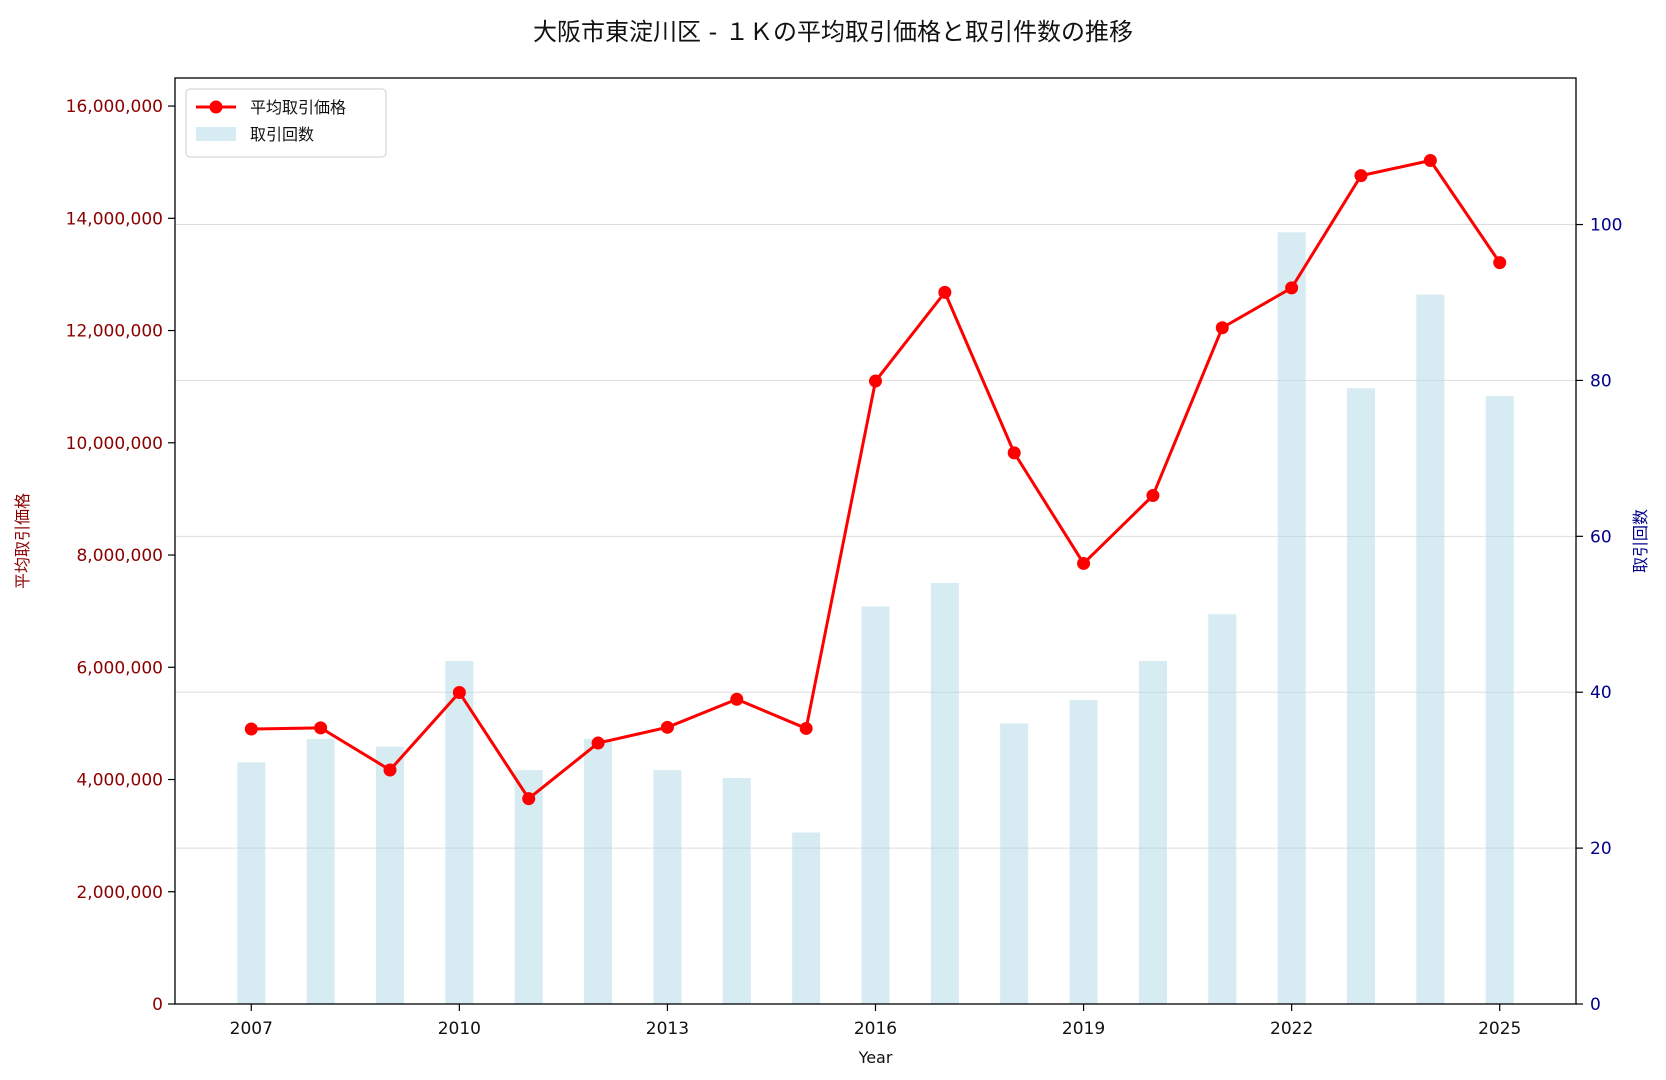 The image size is (1666, 1080). Describe the element at coordinates (598, 743) in the screenshot. I see `price-point-2012` at that location.